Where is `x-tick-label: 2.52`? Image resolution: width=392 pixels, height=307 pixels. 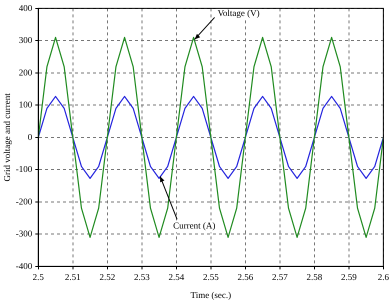 x-tick-label: 2.52 is located at coordinates (107, 277).